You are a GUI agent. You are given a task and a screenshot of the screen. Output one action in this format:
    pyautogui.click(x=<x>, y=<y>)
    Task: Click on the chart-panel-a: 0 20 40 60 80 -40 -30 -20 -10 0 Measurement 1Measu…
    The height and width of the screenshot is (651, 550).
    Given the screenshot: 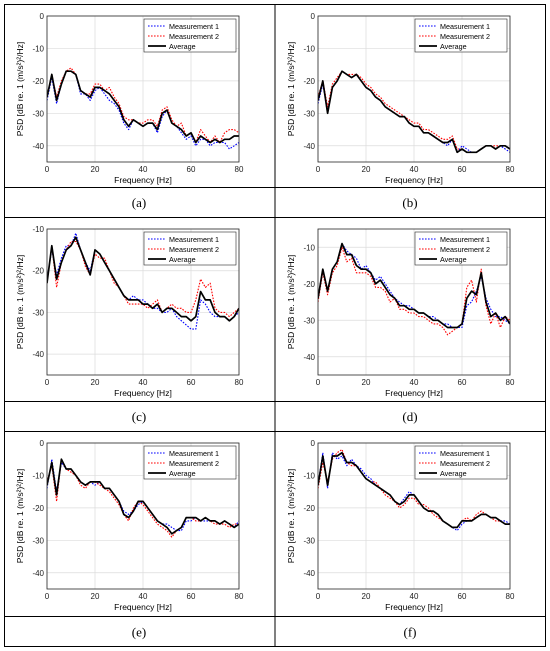 What is the action you would take?
    pyautogui.click(x=129, y=98)
    